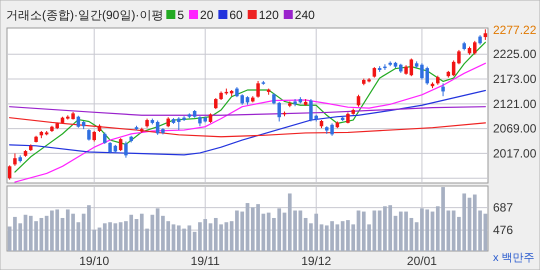 This screenshot has height=270, width=540. I want to click on y-tick-label: 2173.00, so click(515, 79).